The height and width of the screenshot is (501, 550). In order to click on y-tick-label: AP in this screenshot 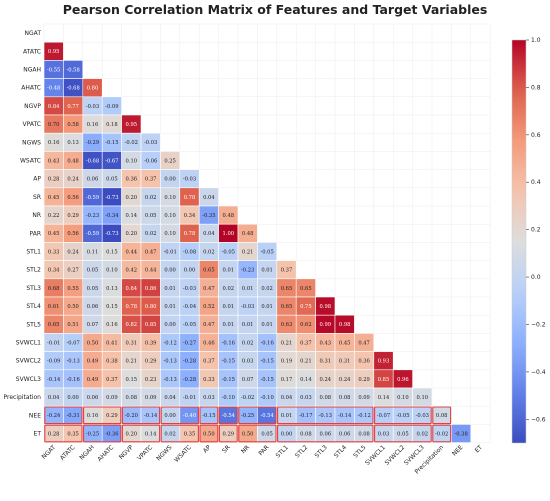, I will do `click(37, 179)`.